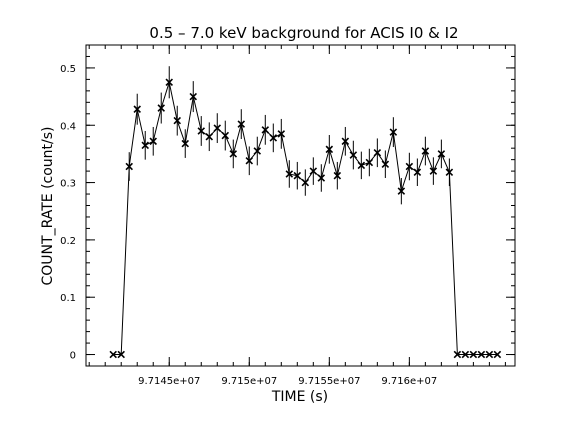  Describe the element at coordinates (409, 381) in the screenshot. I see `x-tick-label: 9.716e+07` at that location.